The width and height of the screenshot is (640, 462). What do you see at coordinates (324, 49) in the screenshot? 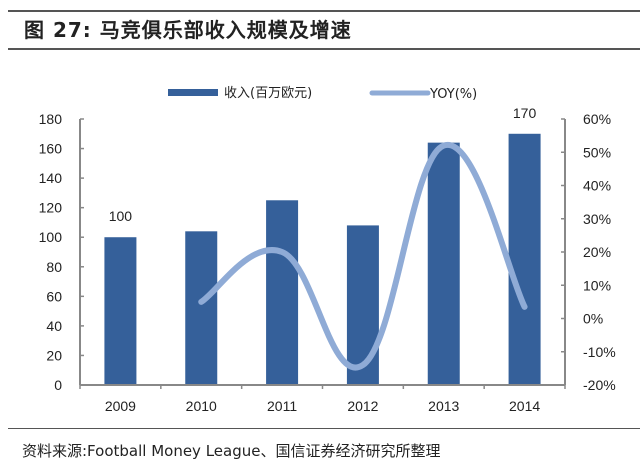
I see `title-rule` at bounding box center [324, 49].